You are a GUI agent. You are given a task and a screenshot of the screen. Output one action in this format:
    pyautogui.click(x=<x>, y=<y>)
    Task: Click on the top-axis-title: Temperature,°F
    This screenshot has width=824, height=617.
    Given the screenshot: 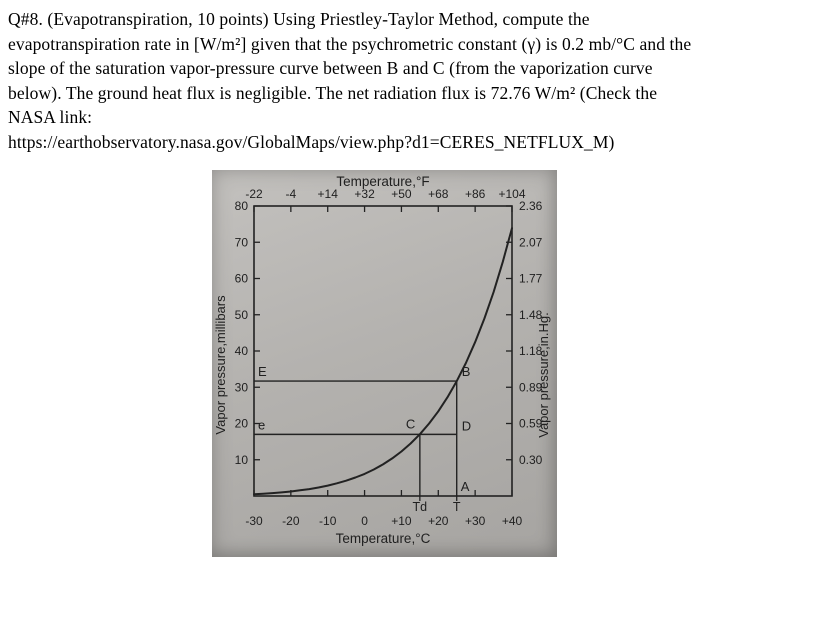 What is the action you would take?
    pyautogui.click(x=382, y=181)
    